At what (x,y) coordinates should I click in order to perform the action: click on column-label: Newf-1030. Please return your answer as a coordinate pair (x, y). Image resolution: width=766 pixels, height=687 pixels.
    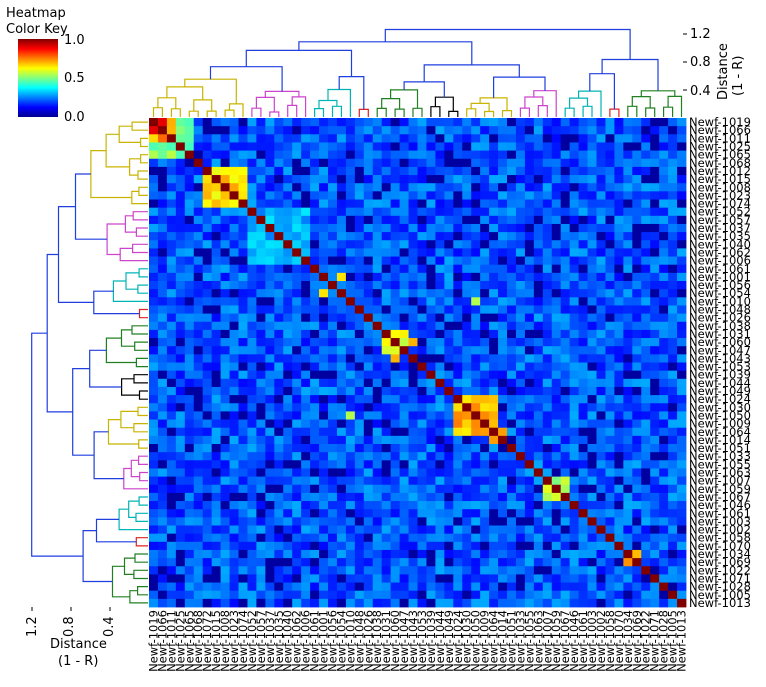
    Looking at the image, I should click on (467, 641).